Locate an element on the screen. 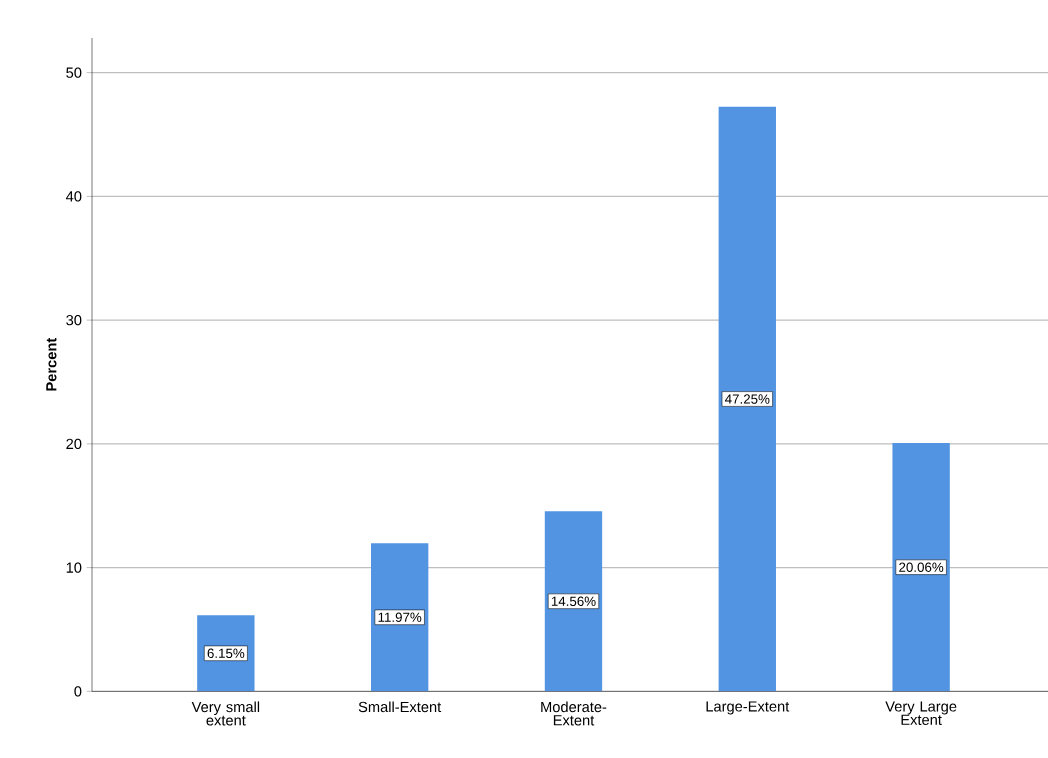  y-tick-label: 20 is located at coordinates (74, 444).